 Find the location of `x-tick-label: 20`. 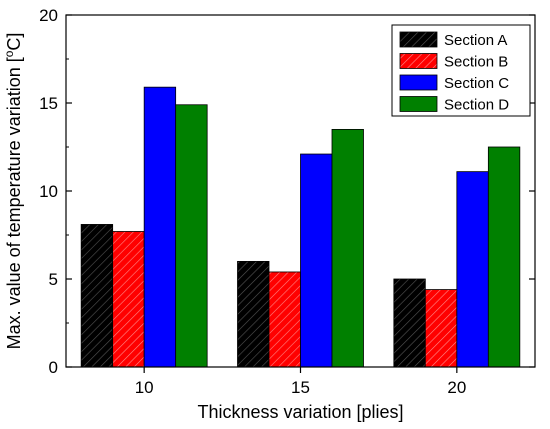

x-tick-label: 20 is located at coordinates (456, 387).